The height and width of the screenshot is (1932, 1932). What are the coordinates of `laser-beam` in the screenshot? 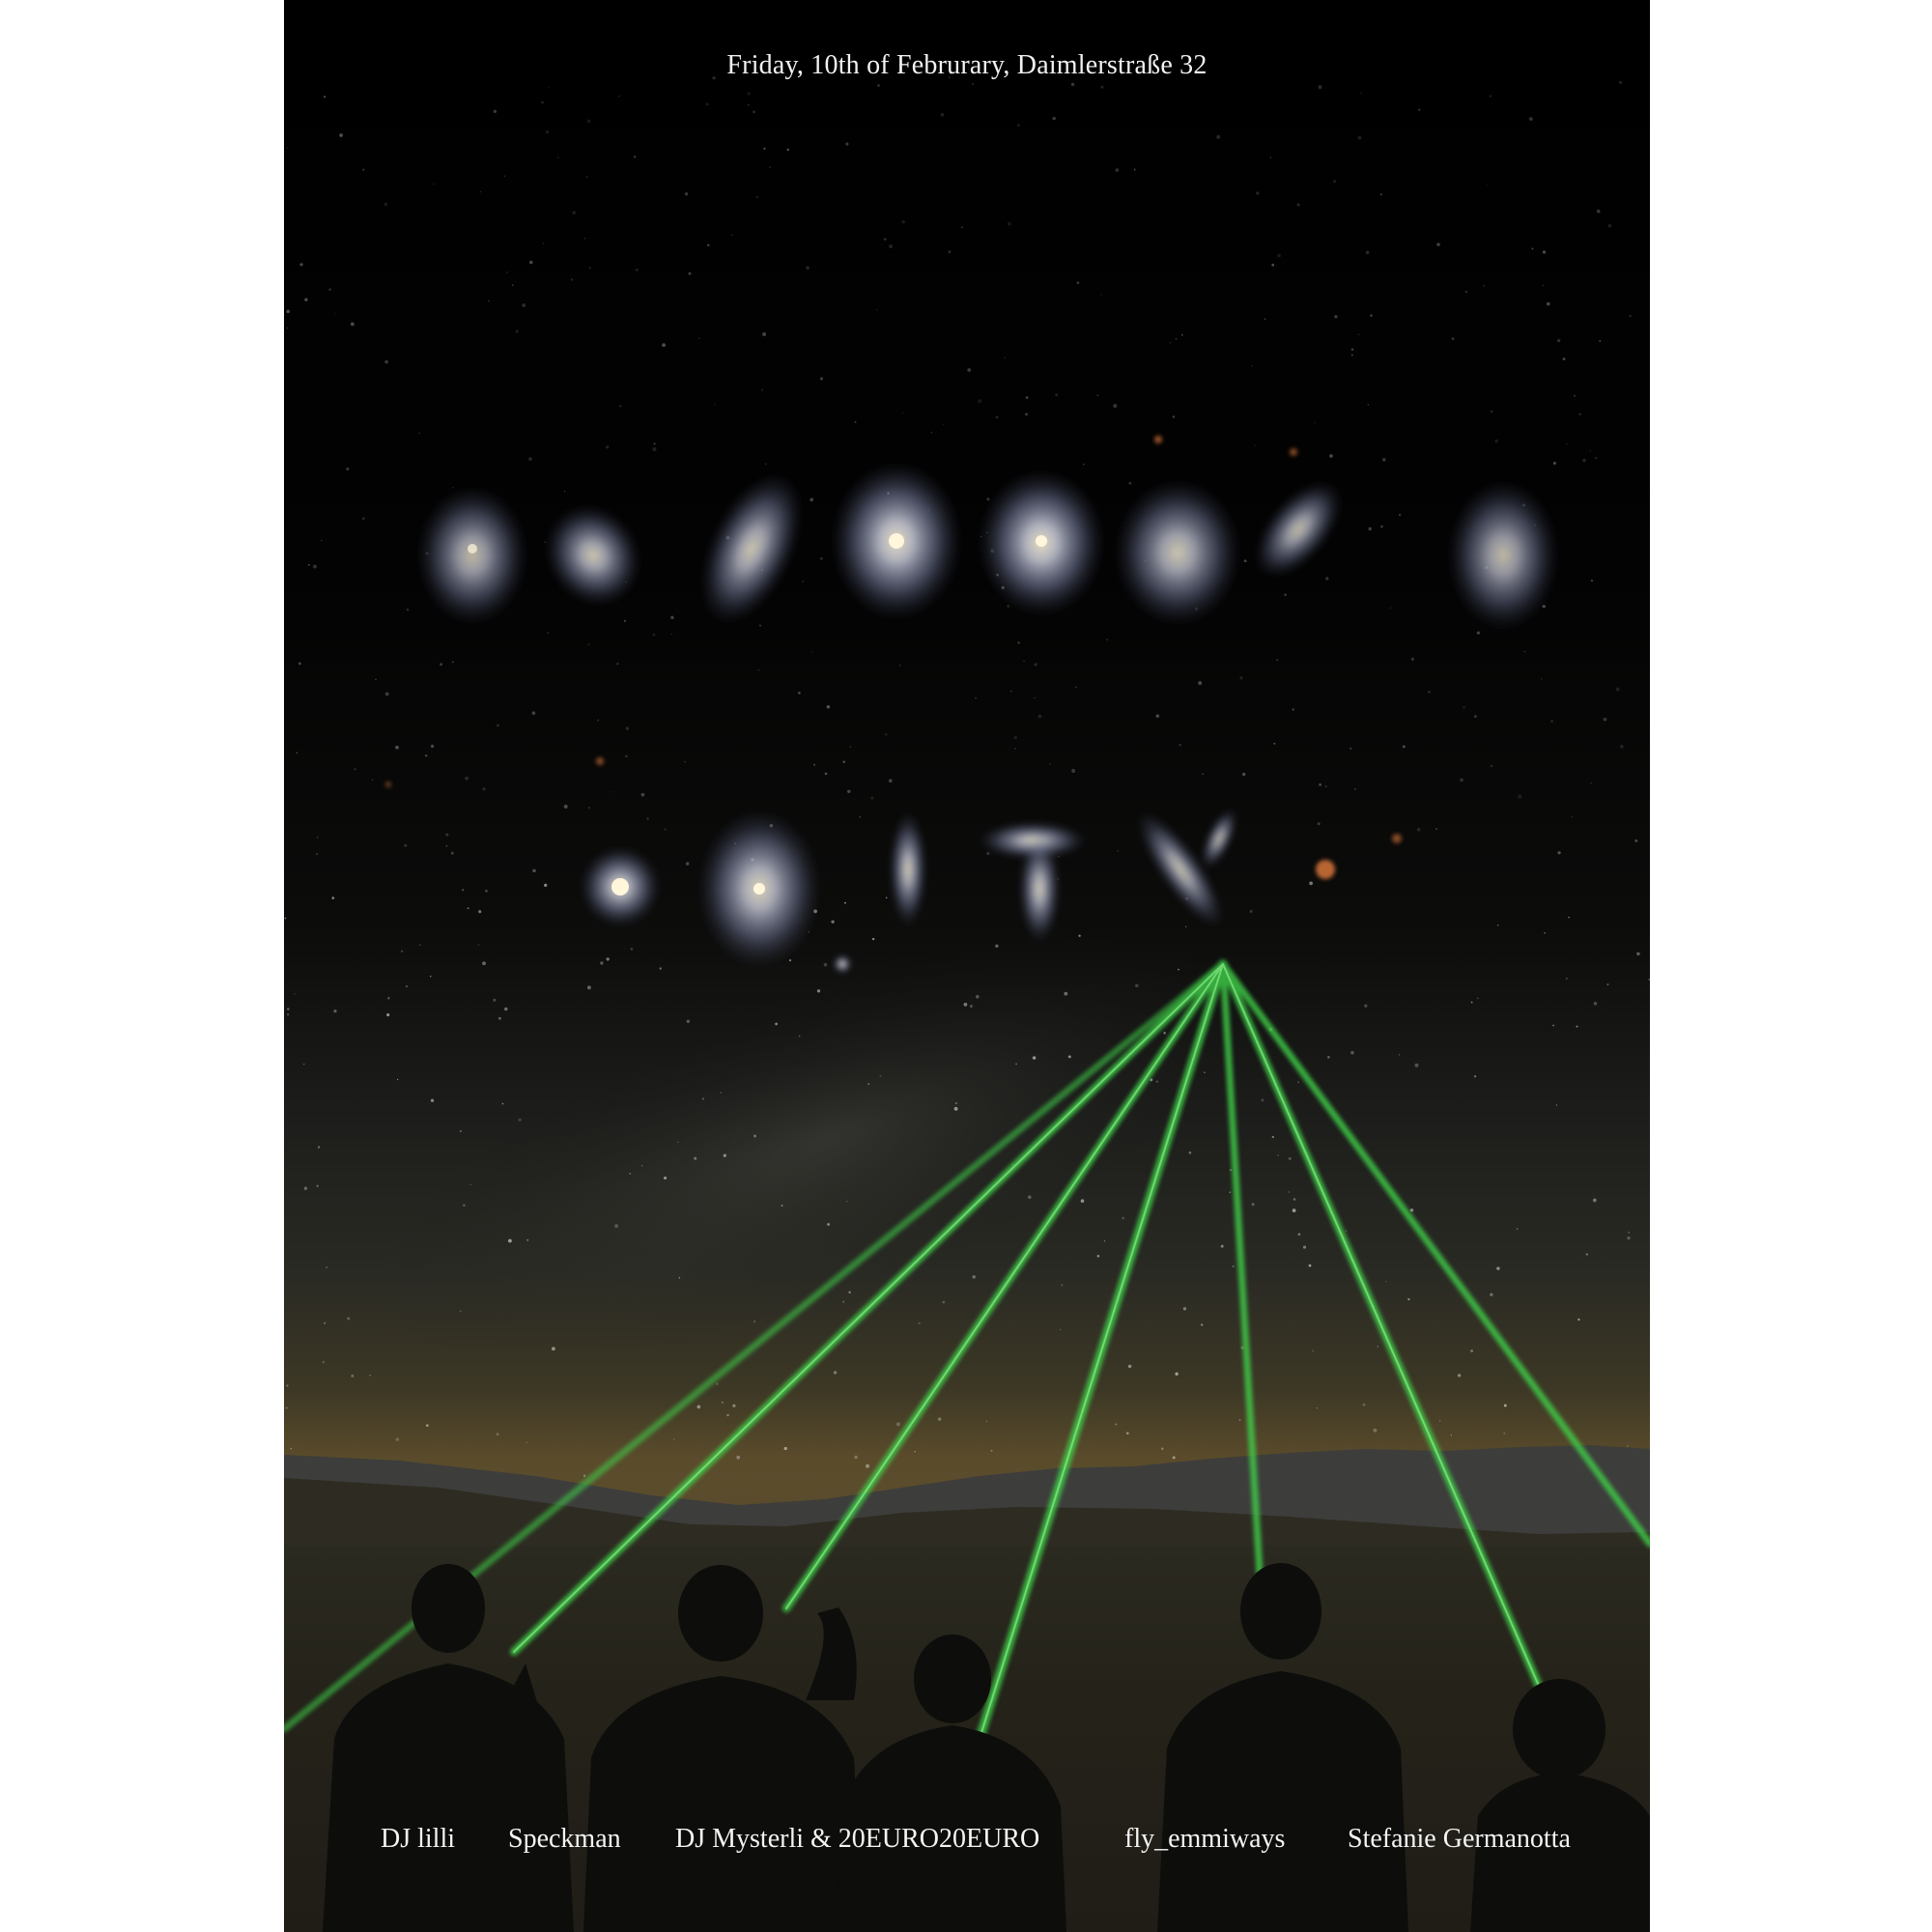 It's located at (1434, 1254).